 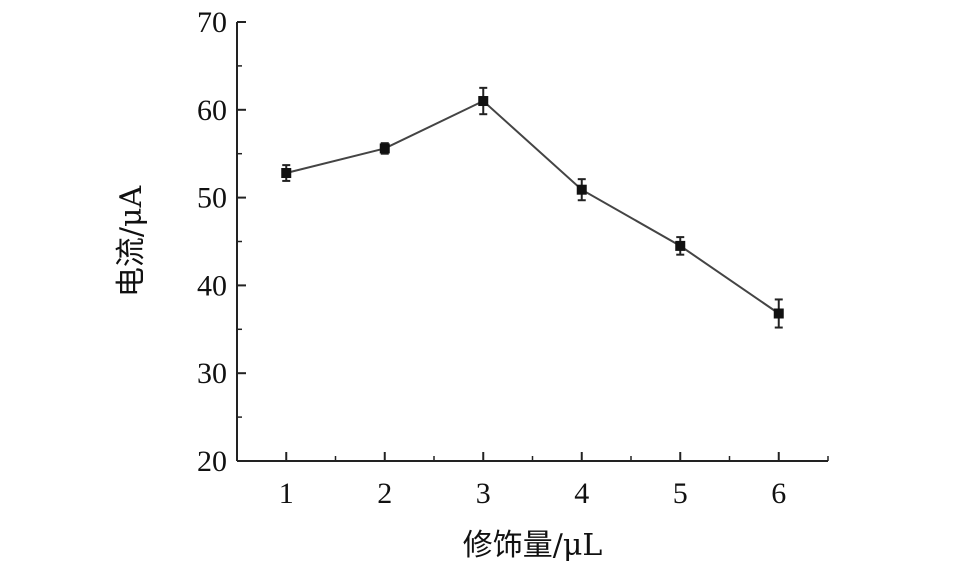 What do you see at coordinates (212, 198) in the screenshot?
I see `y-tick-label: 50` at bounding box center [212, 198].